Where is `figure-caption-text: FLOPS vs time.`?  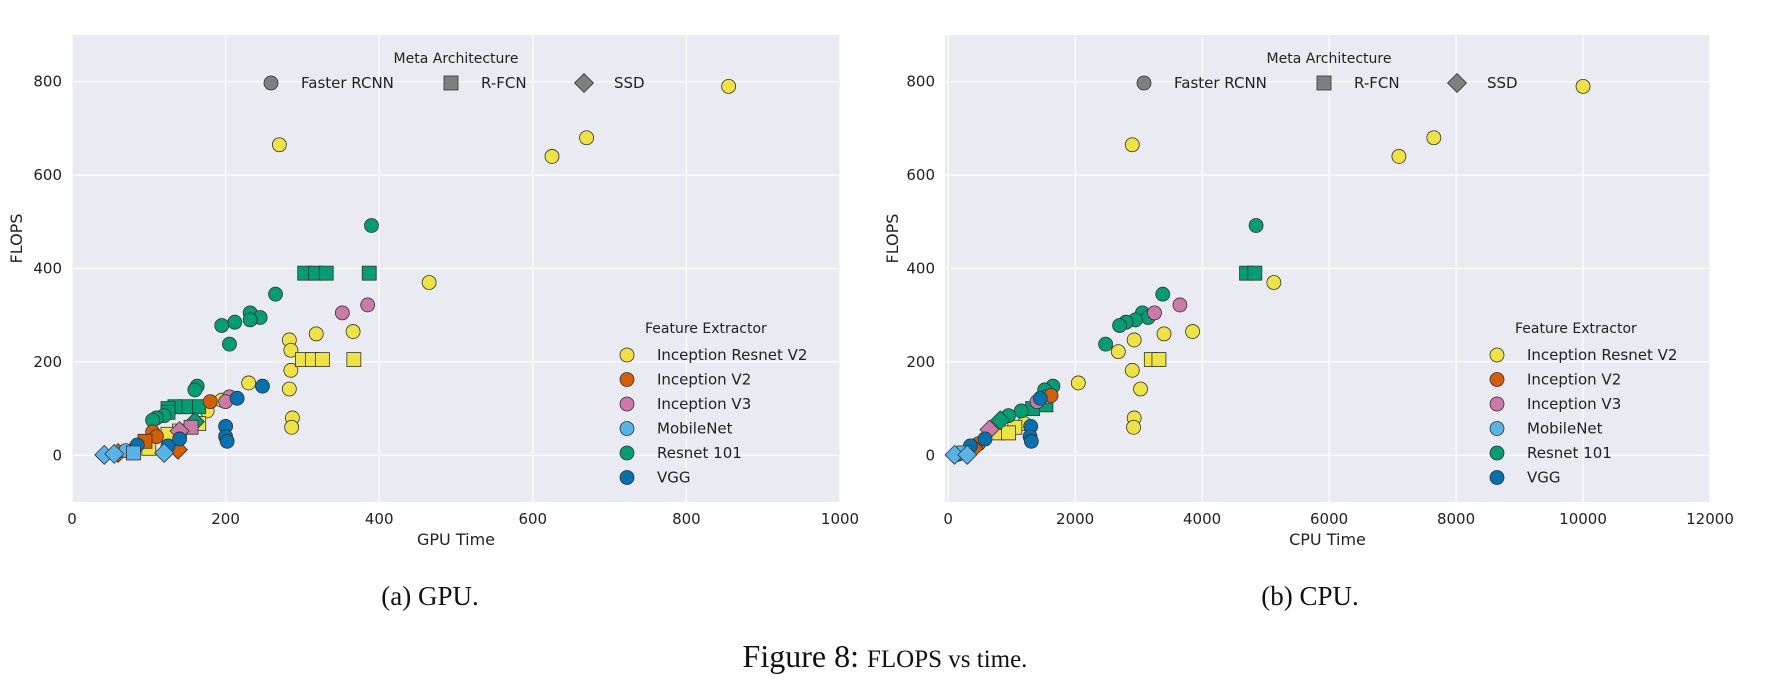
figure-caption-text: FLOPS vs time. is located at coordinates (947, 659).